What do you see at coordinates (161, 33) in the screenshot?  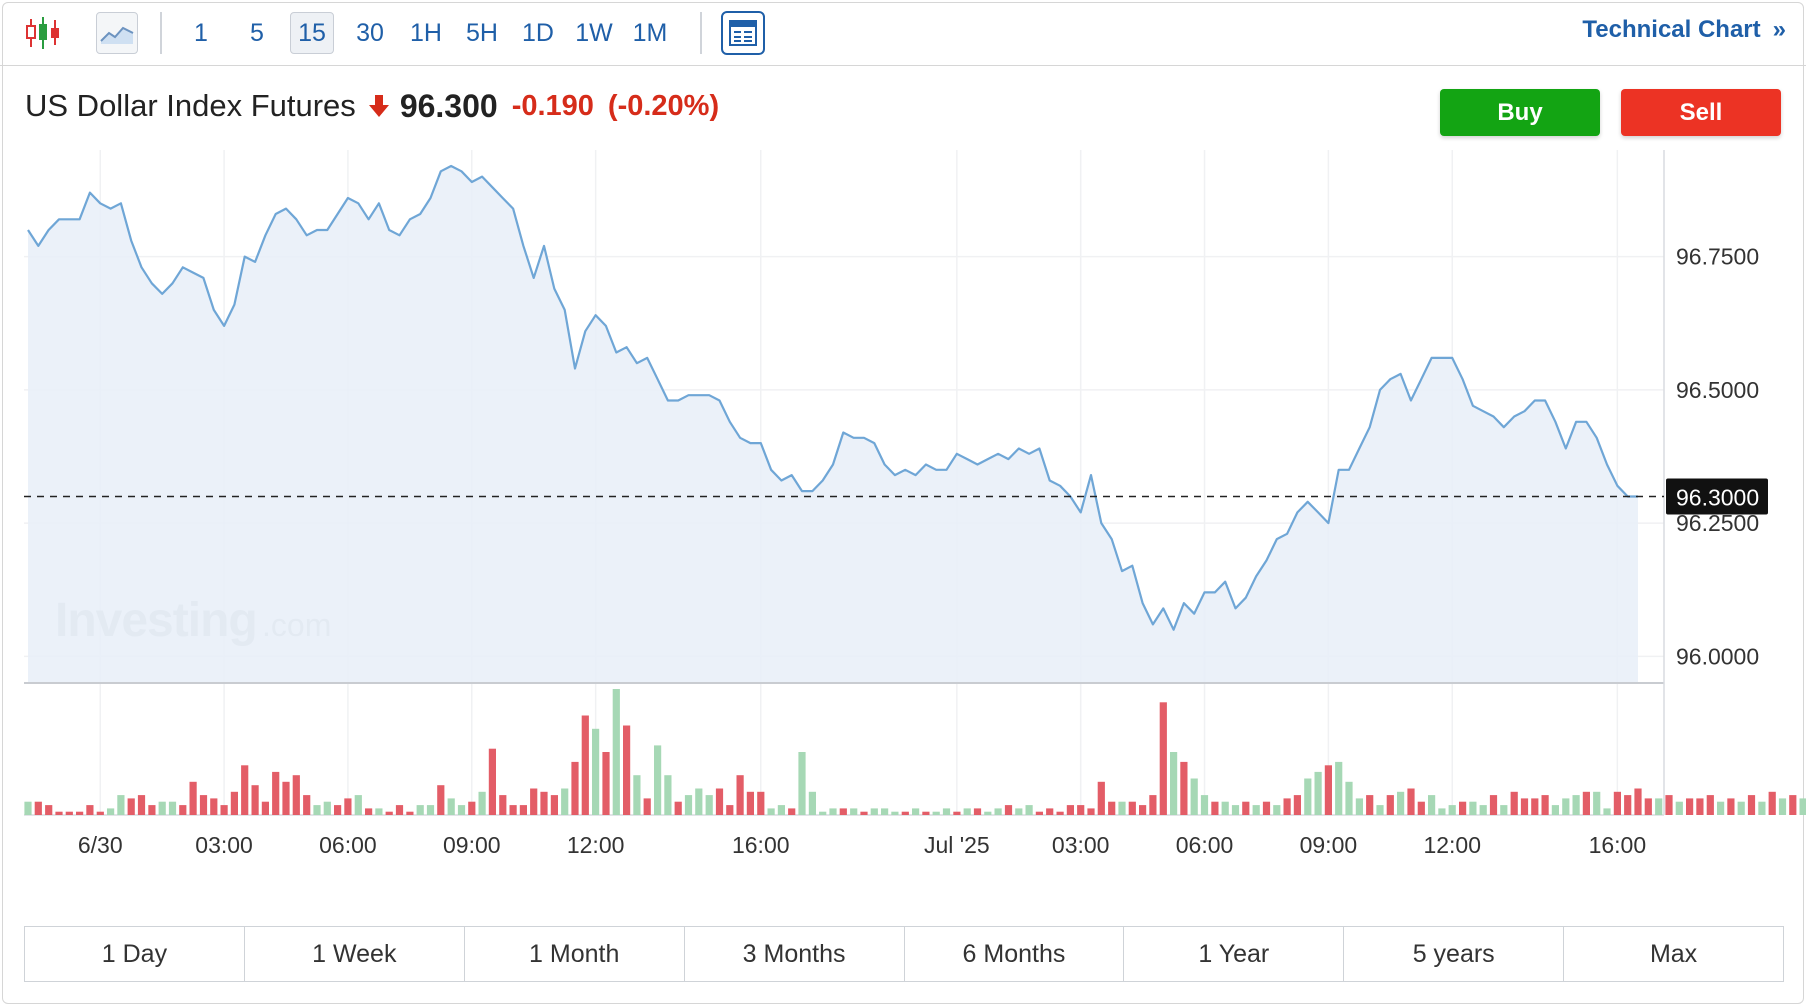 I see `toolbar-separator` at bounding box center [161, 33].